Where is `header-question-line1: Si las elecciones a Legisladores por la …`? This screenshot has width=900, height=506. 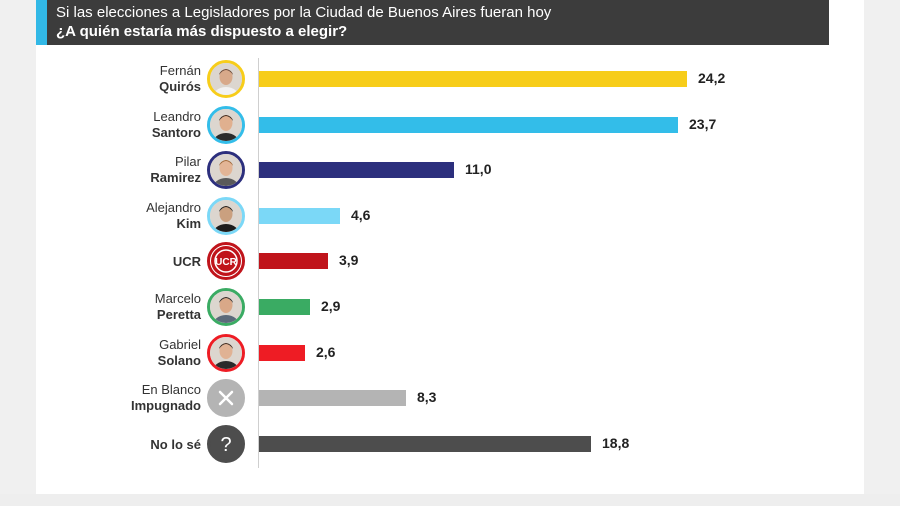
header-question-line1: Si las elecciones a Legisladores por la … is located at coordinates (304, 12).